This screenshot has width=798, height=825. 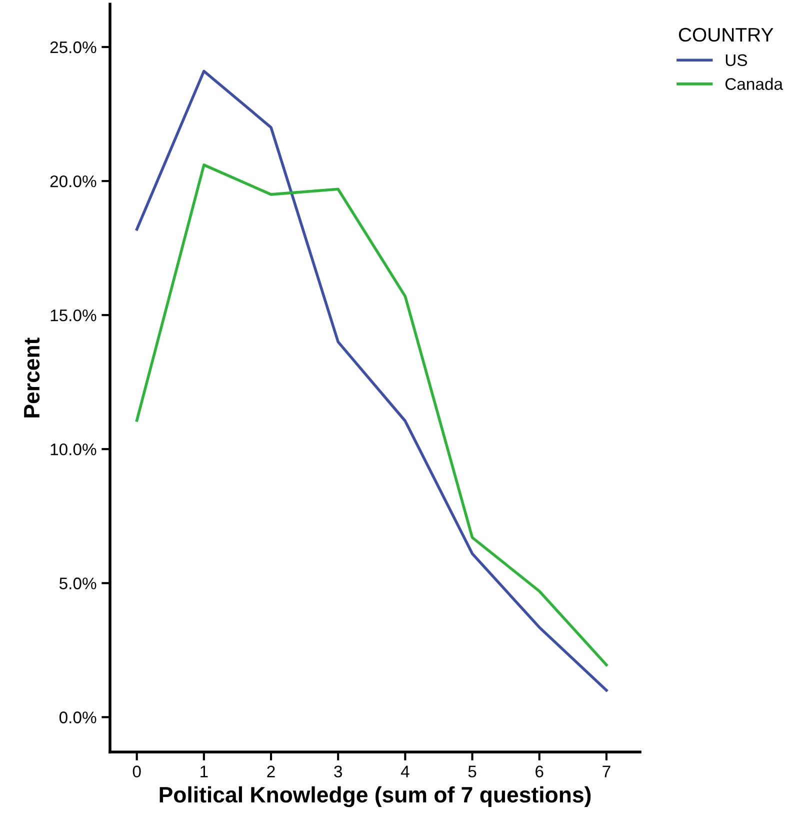 I want to click on x-axis-title: Political Knowledge (sum of 7 questions), so click(x=375, y=797).